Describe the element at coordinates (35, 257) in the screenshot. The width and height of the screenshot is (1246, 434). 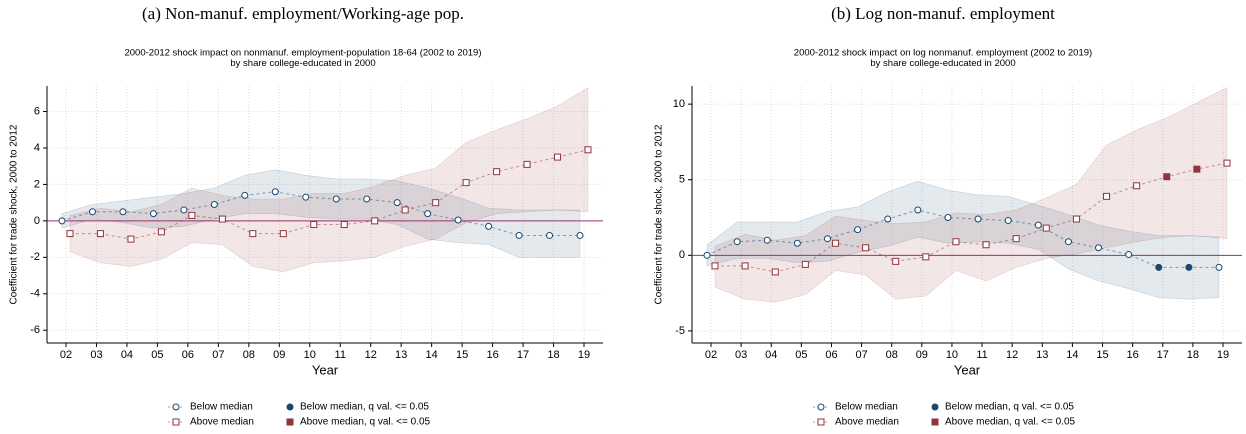
I see `y-tick-label: -2` at that location.